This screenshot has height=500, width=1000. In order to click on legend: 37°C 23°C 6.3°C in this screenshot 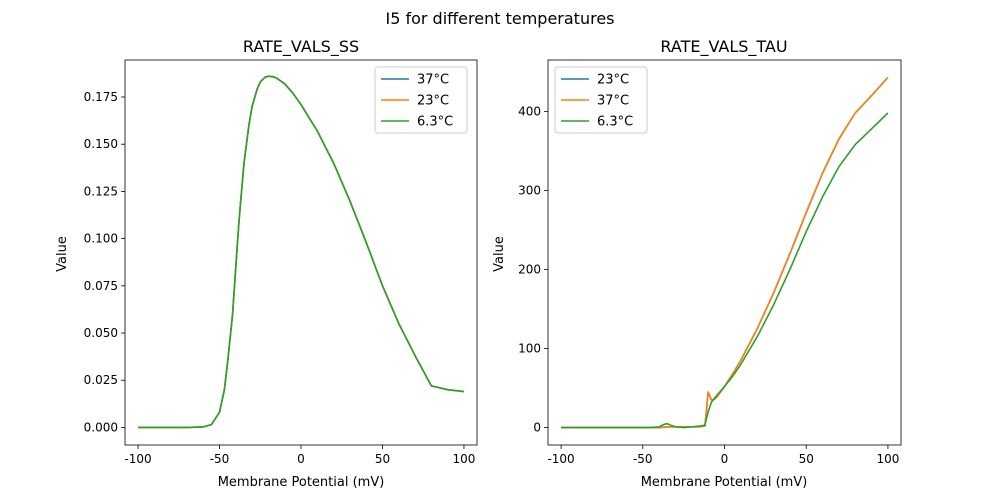, I will do `click(421, 100)`.